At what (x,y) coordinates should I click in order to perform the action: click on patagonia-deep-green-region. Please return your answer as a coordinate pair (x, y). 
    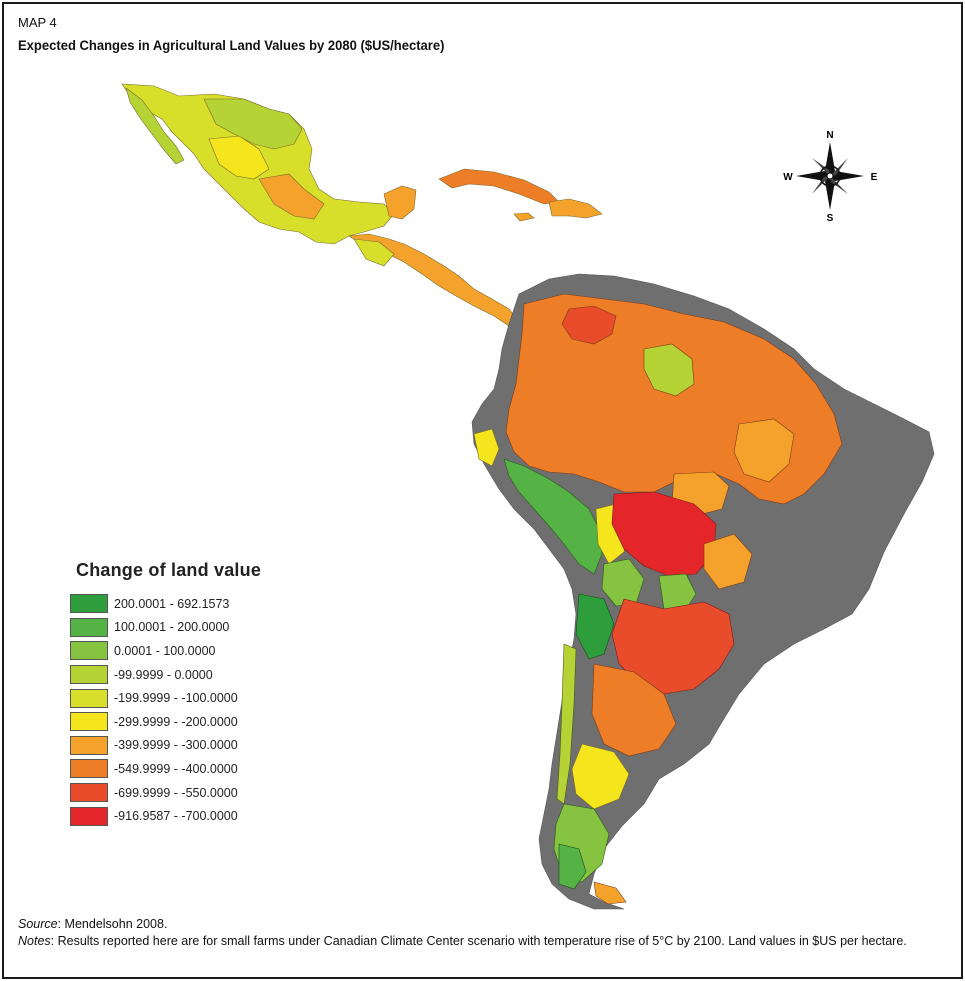
    Looking at the image, I should click on (572, 866).